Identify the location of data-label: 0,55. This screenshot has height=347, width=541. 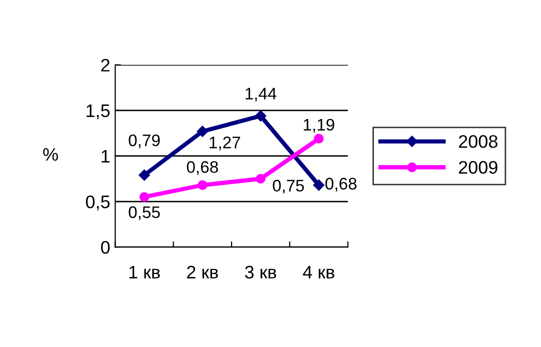
(144, 213).